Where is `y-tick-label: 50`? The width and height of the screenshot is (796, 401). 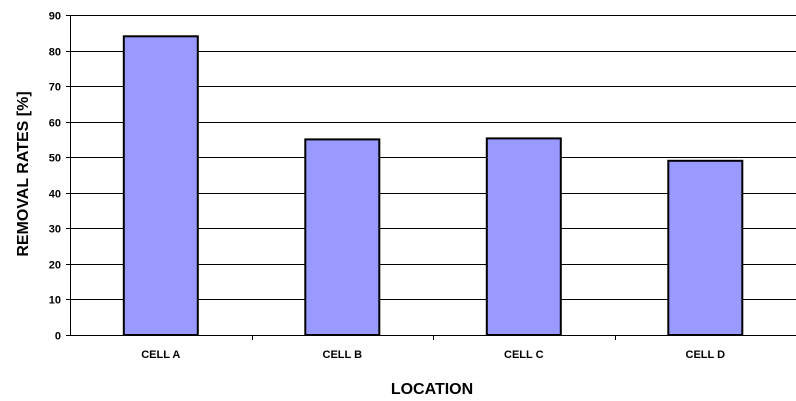
y-tick-label: 50 is located at coordinates (55, 159).